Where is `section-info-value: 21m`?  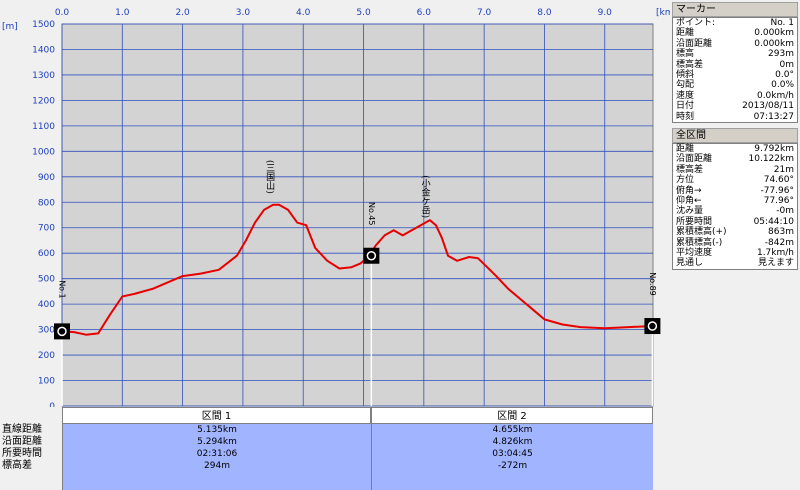 section-info-value: 21m is located at coordinates (783, 169).